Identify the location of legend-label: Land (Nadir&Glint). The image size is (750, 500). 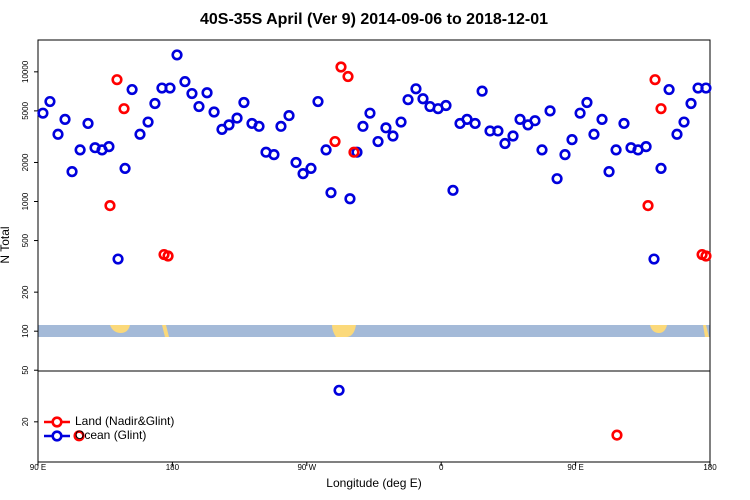
(124, 421).